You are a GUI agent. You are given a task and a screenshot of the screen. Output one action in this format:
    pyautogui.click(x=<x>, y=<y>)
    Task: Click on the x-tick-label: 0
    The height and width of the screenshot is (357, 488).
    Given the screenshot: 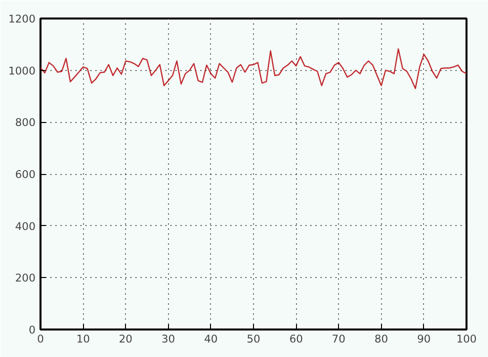 What is the action you would take?
    pyautogui.click(x=40, y=339)
    